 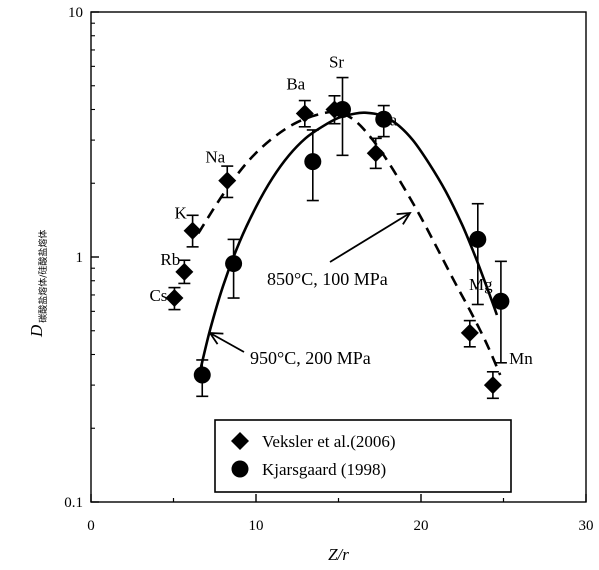 I want to click on element-label-sr: Sr, so click(x=336, y=61).